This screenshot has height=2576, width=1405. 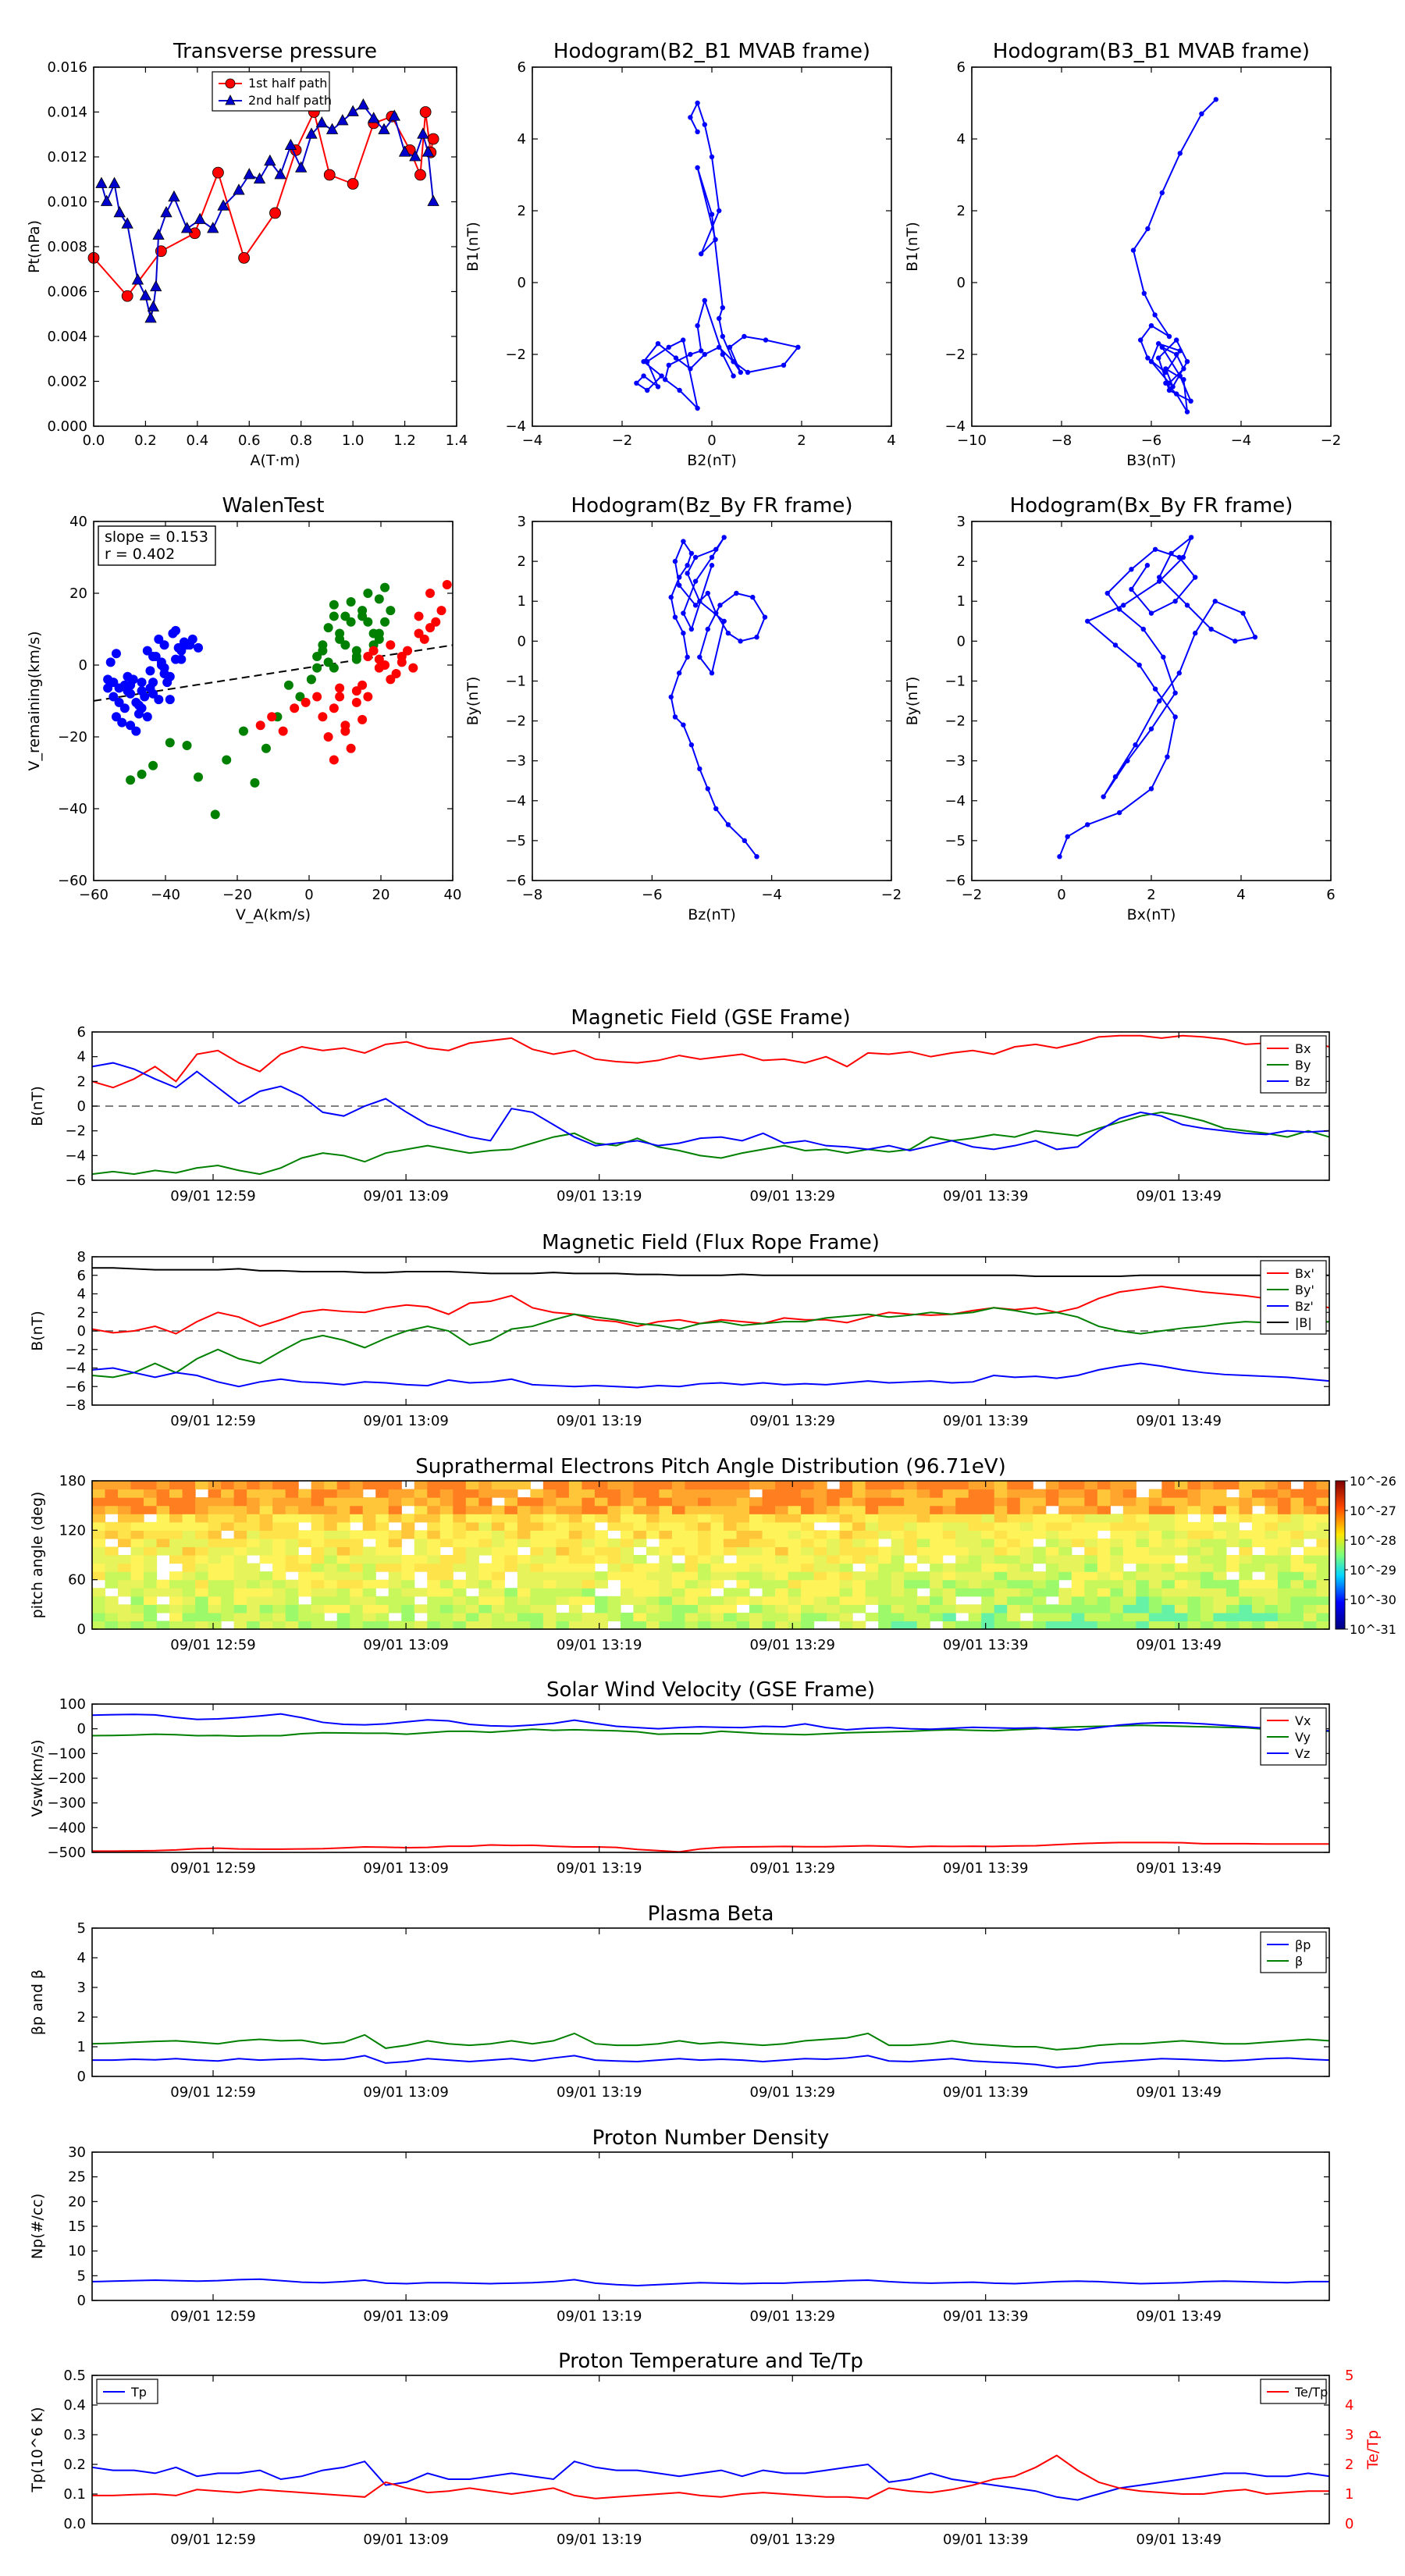 I want to click on x-tick-label: −6, so click(x=1151, y=440).